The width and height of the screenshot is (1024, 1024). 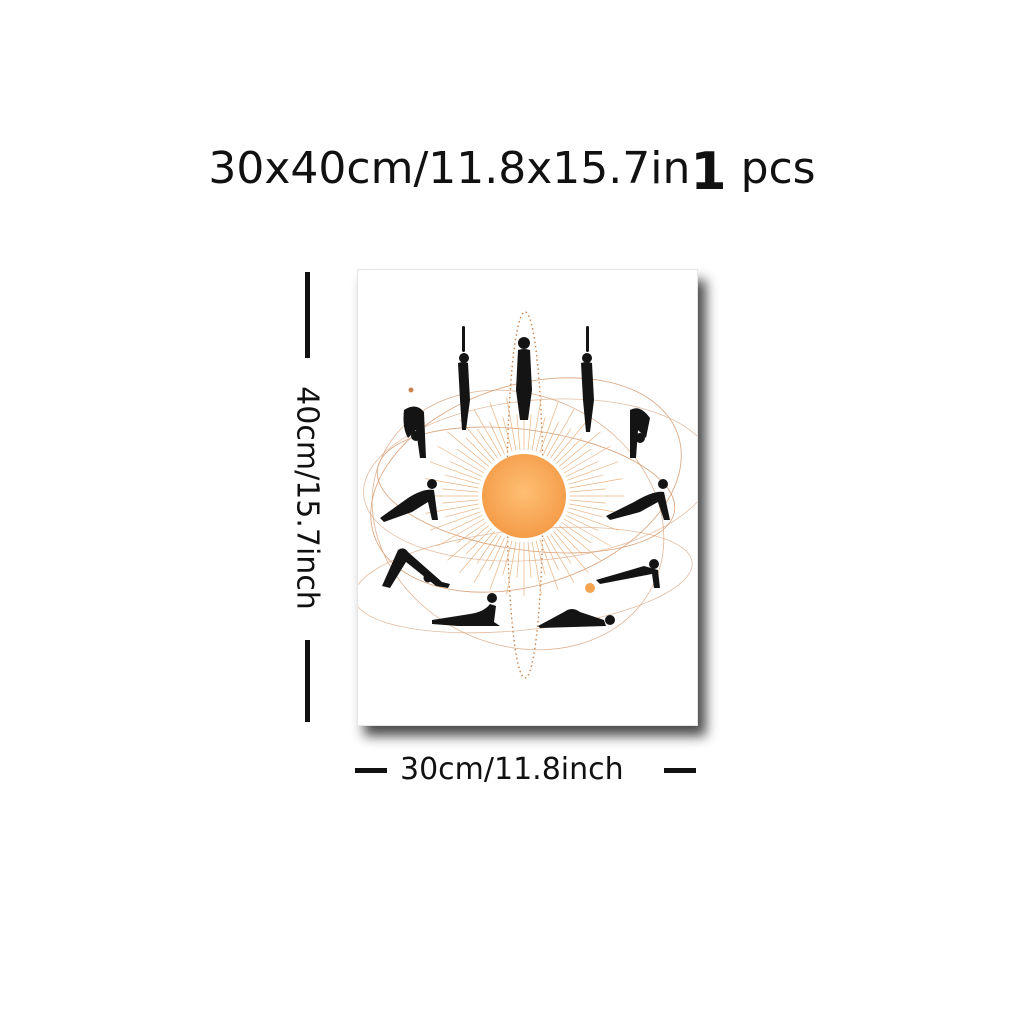 What do you see at coordinates (414, 432) in the screenshot?
I see `pose-forward-fold-left` at bounding box center [414, 432].